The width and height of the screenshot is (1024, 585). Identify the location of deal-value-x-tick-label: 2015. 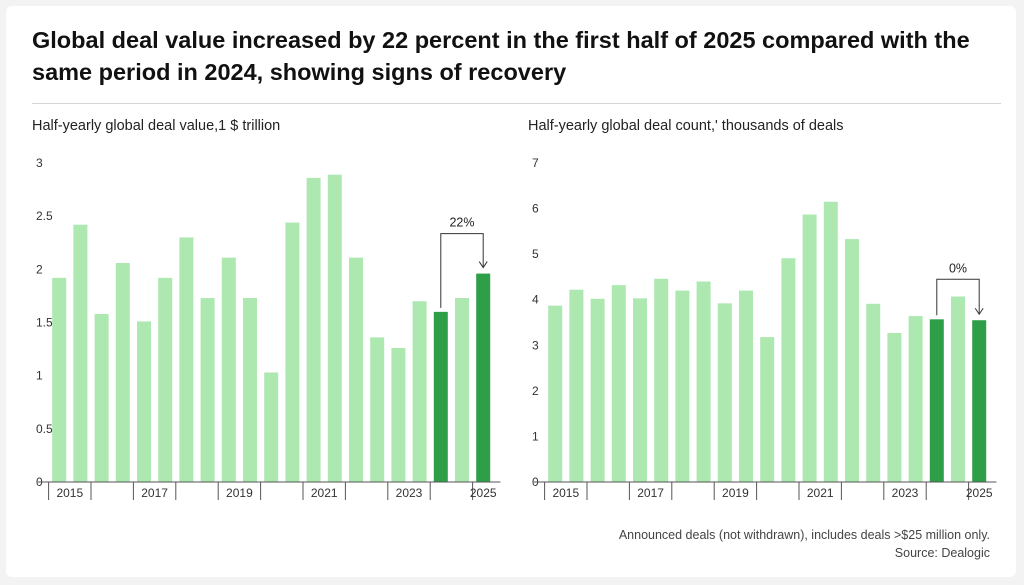
(69, 493).